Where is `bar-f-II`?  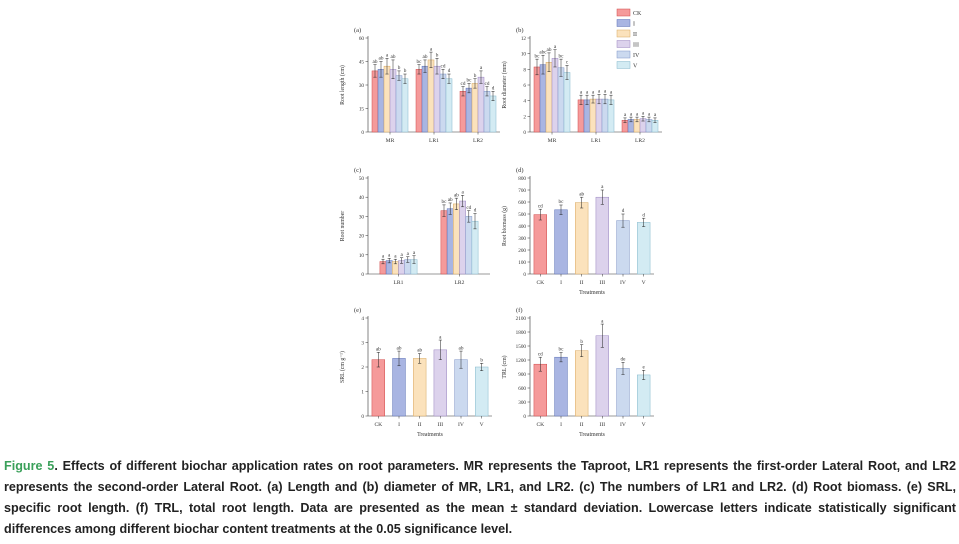 bar-f-II is located at coordinates (582, 383).